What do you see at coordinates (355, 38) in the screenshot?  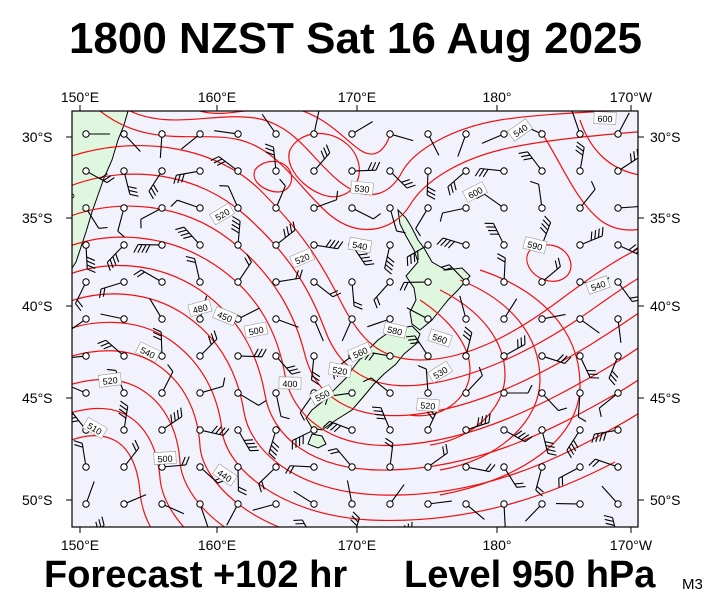 I see `map-title: 1800 NZST Sat 16 Aug 2025` at bounding box center [355, 38].